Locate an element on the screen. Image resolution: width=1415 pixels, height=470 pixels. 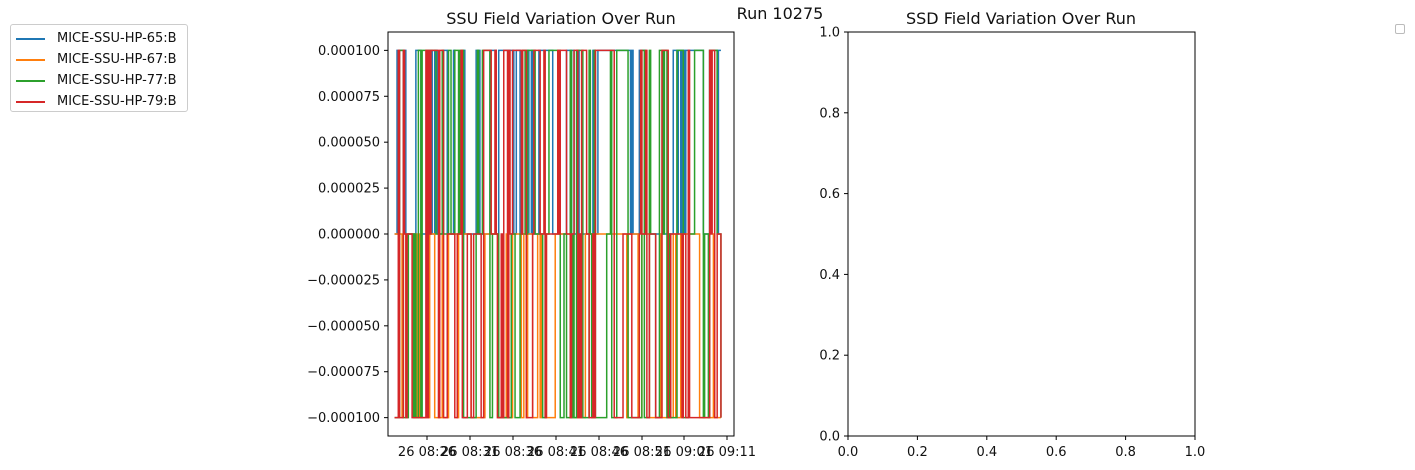
chart2-xtick-label: 1.0 is located at coordinates (1195, 452).